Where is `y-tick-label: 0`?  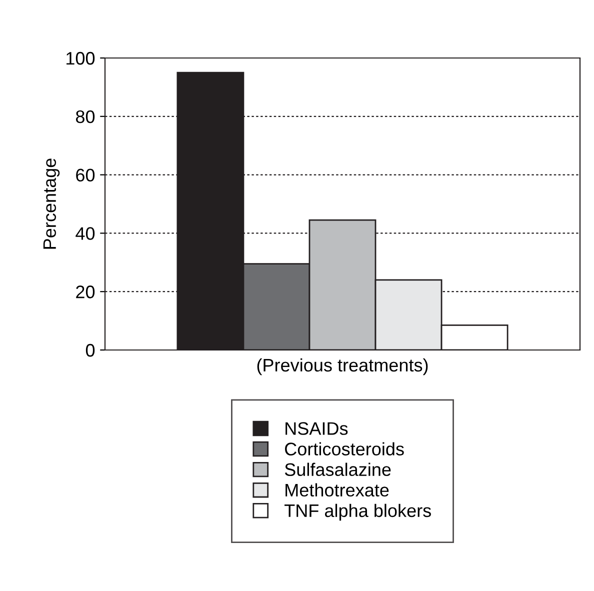
y-tick-label: 0 is located at coordinates (90, 350).